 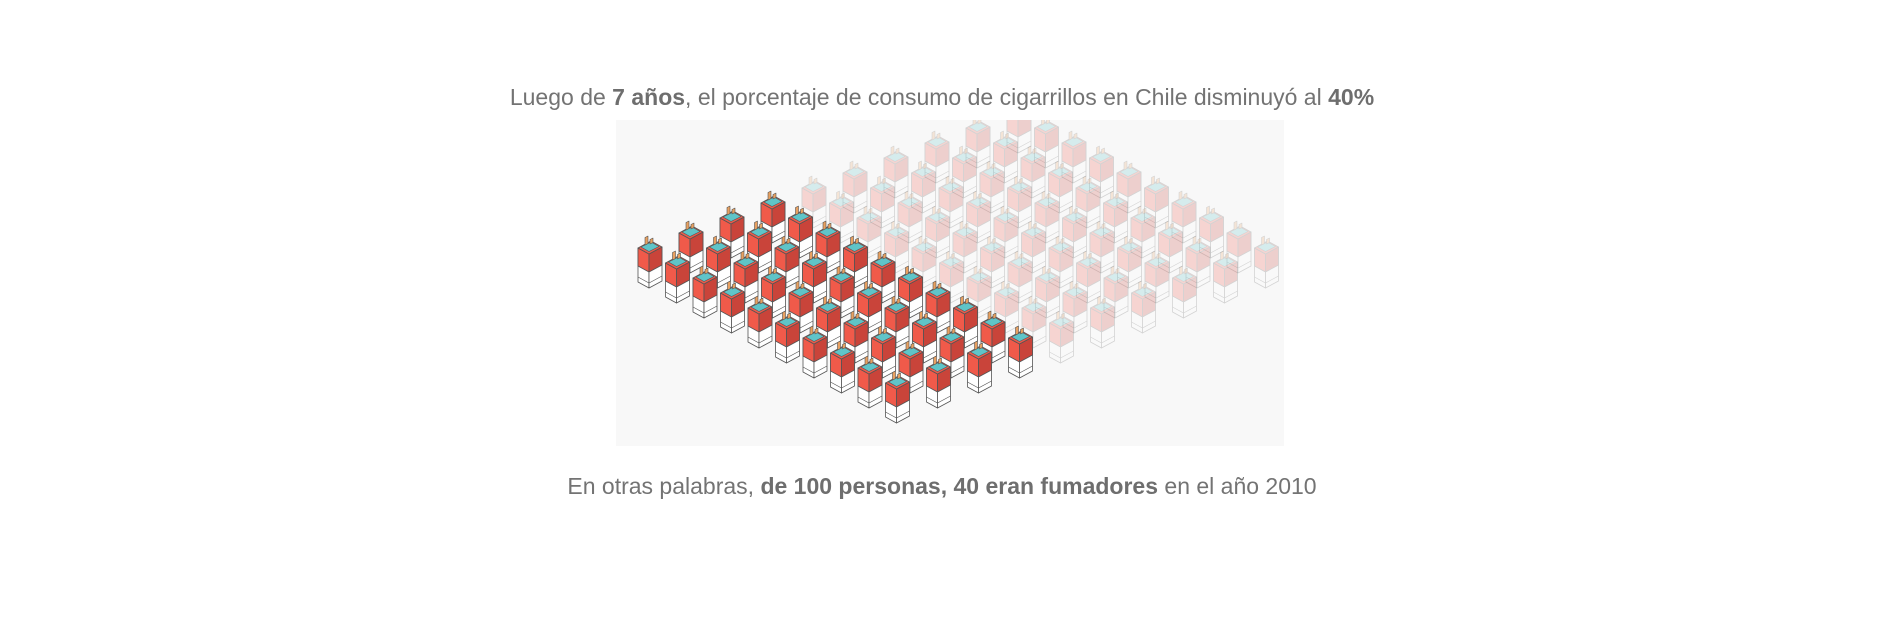 What do you see at coordinates (1351, 97) in the screenshot?
I see `headline-percentage: 40%` at bounding box center [1351, 97].